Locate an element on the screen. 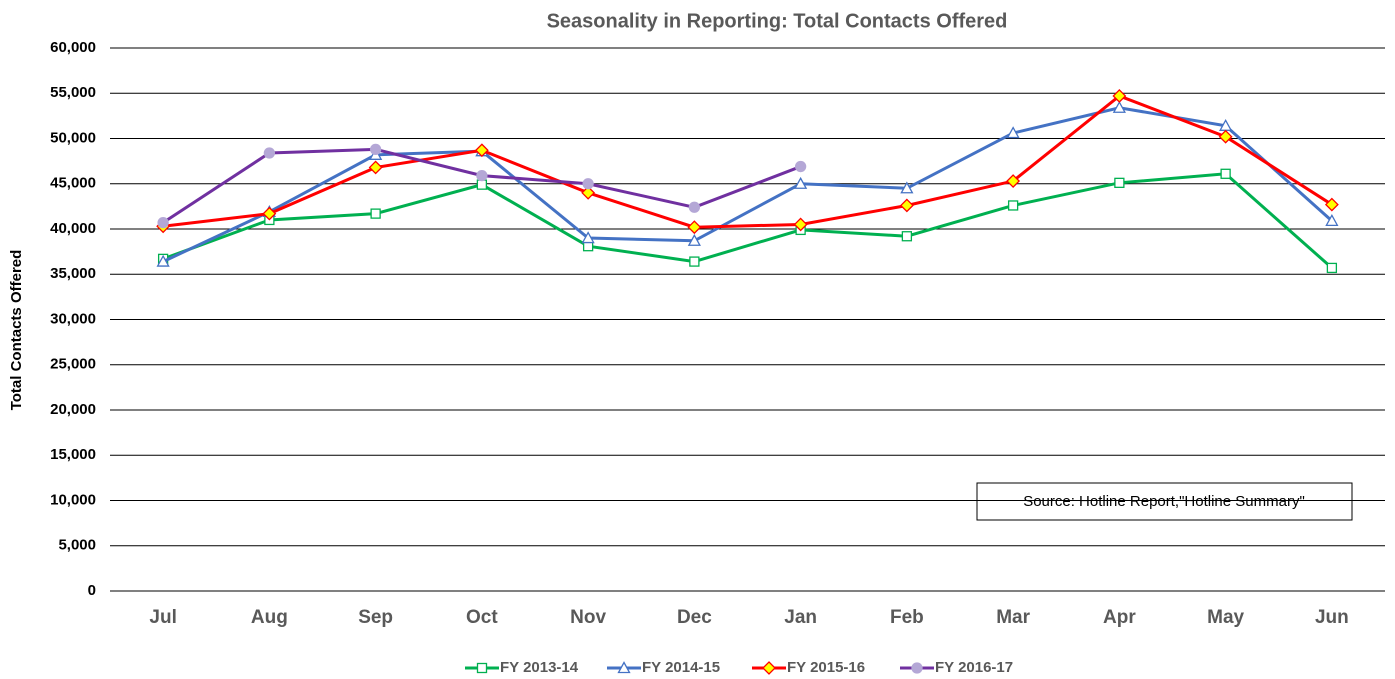 The width and height of the screenshot is (1395, 679). y-tick-label: 50,000 is located at coordinates (73, 137).